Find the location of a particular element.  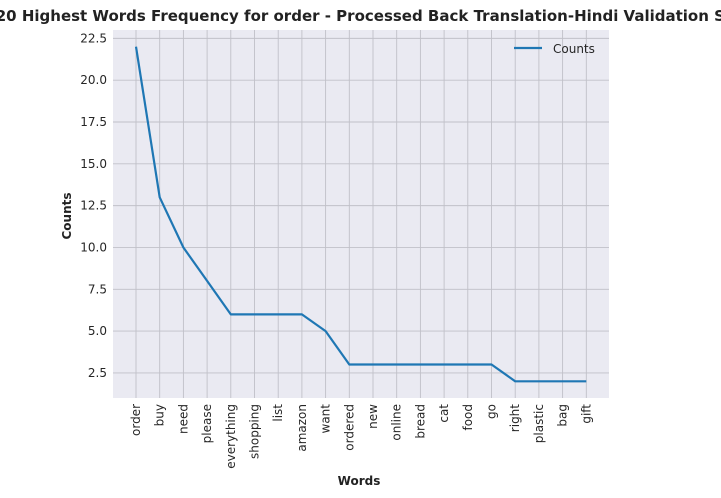

x-tick-label: need is located at coordinates (183, 419).